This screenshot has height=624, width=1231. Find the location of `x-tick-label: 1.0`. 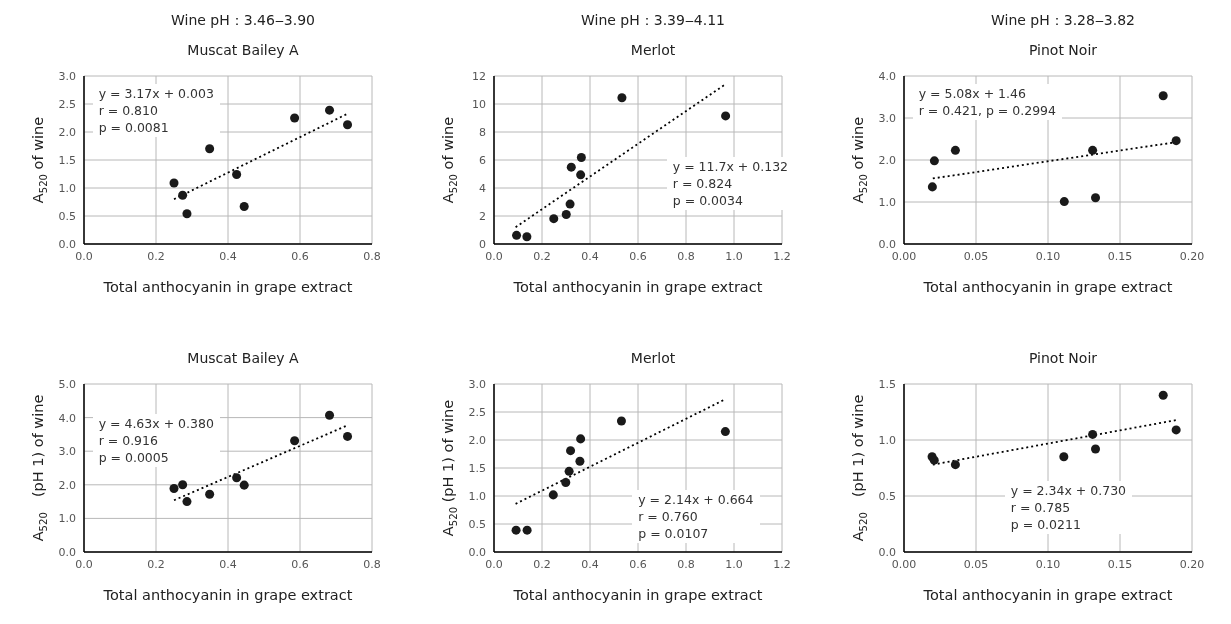

x-tick-label: 1.0 is located at coordinates (734, 256).